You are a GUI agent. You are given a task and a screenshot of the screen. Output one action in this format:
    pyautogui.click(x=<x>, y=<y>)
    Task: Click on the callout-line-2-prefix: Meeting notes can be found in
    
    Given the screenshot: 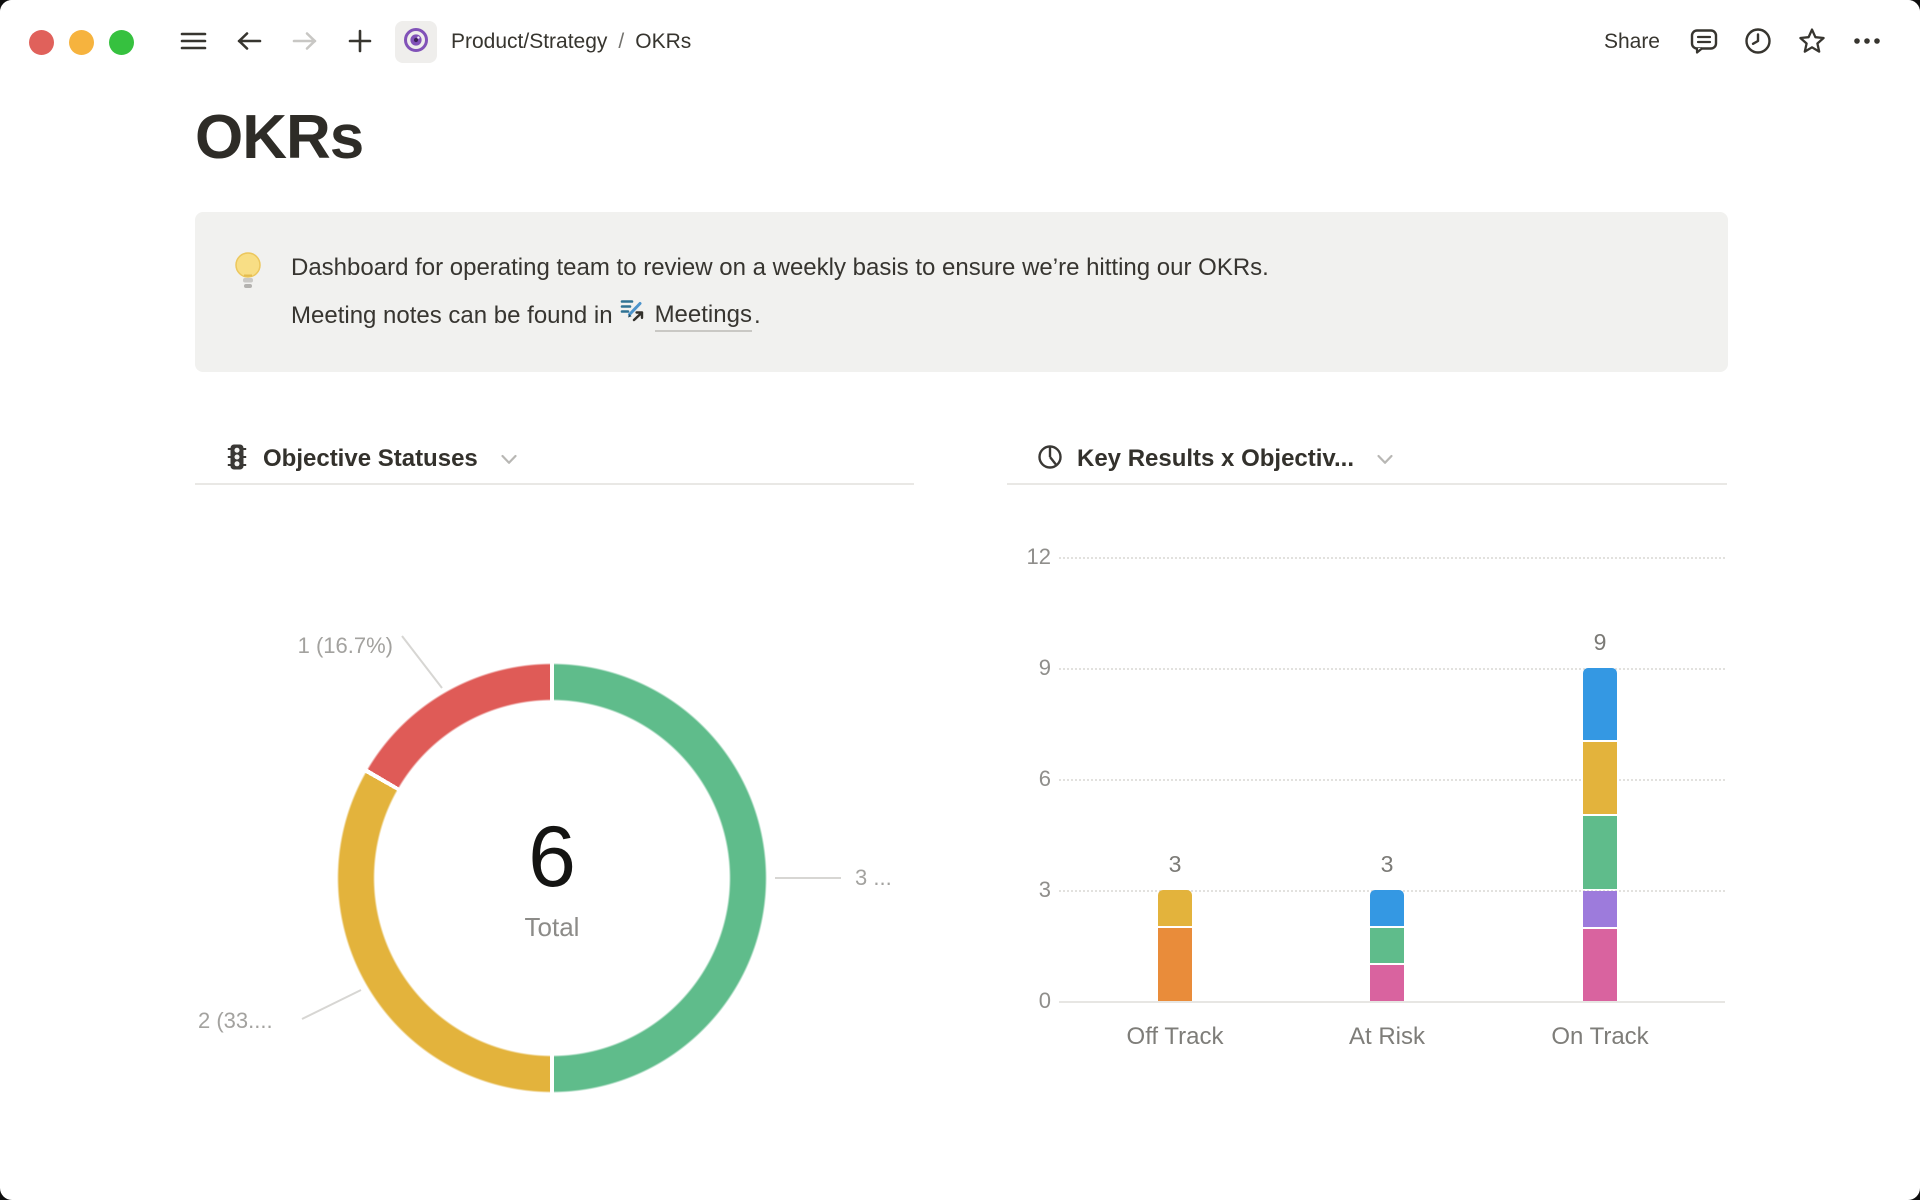 What is the action you would take?
    pyautogui.click(x=452, y=315)
    